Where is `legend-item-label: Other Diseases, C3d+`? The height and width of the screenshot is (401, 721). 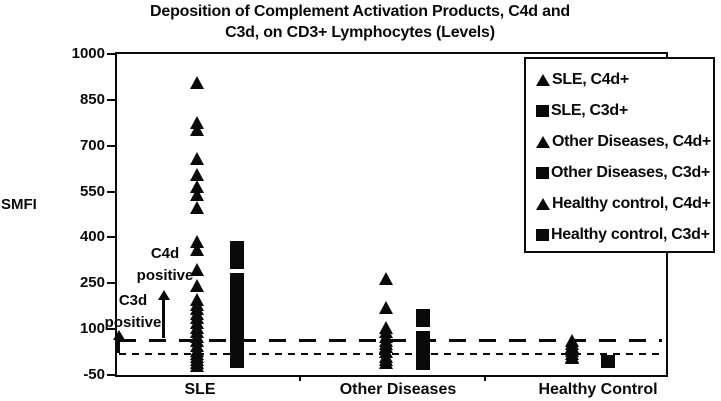 legend-item-label: Other Diseases, C3d+ is located at coordinates (630, 172).